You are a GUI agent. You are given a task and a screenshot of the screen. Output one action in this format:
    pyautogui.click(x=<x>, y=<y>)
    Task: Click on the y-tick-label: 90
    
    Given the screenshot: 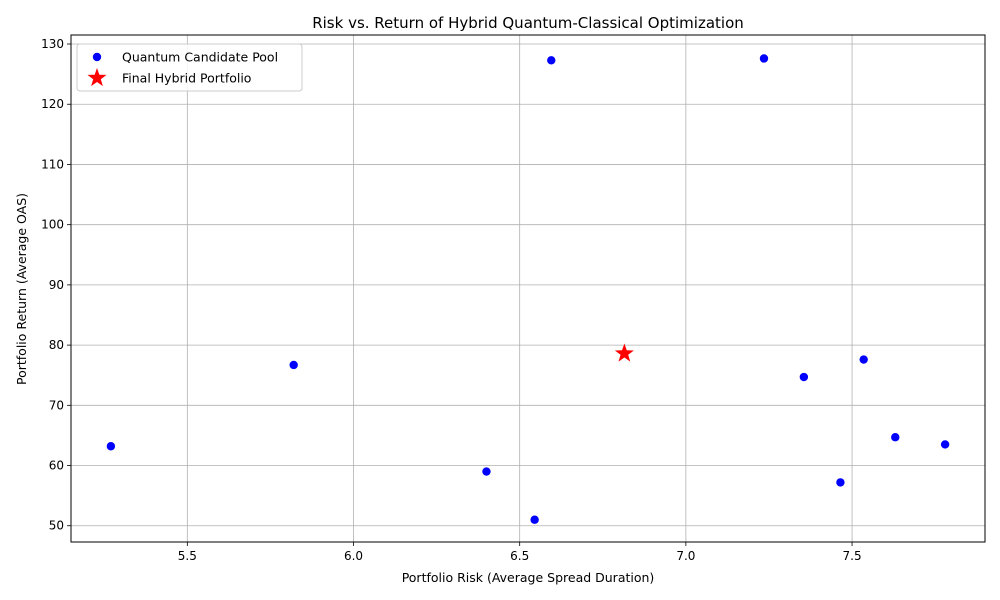 What is the action you would take?
    pyautogui.click(x=56, y=285)
    